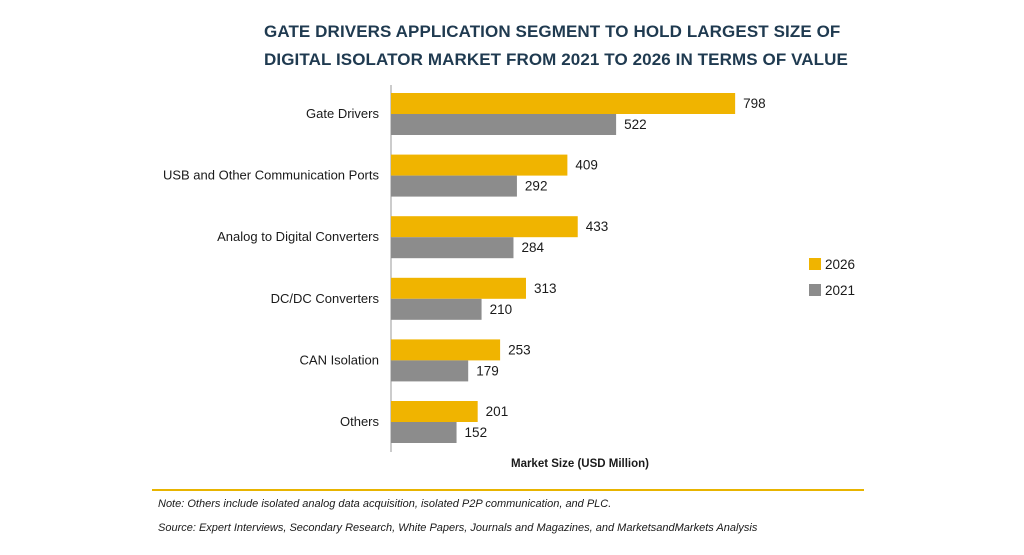  I want to click on x-axis-title: Market Size (USD Million), so click(580, 464).